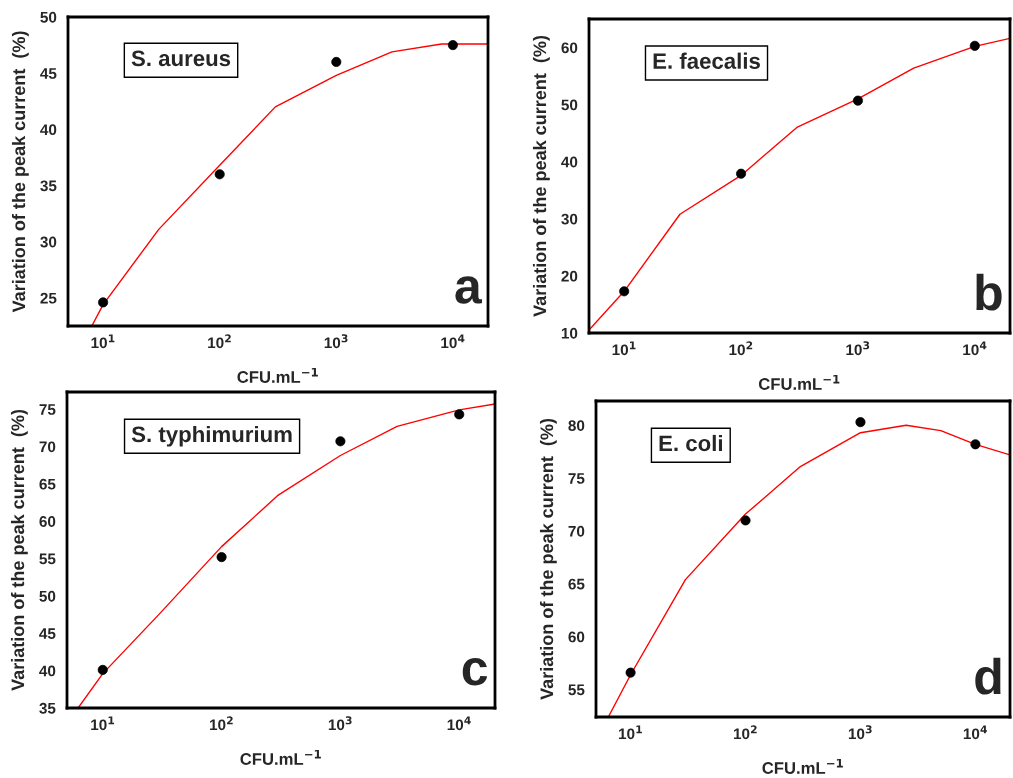 This screenshot has width=1013, height=778. What do you see at coordinates (569, 276) in the screenshot?
I see `y-tick-label: 20` at bounding box center [569, 276].